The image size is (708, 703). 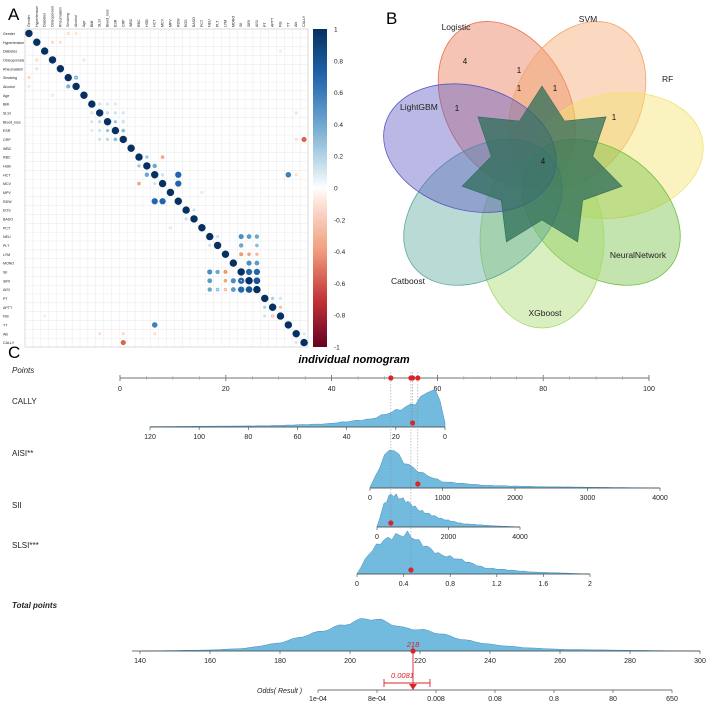 I want to click on row-label: LYM, so click(x=6, y=255).